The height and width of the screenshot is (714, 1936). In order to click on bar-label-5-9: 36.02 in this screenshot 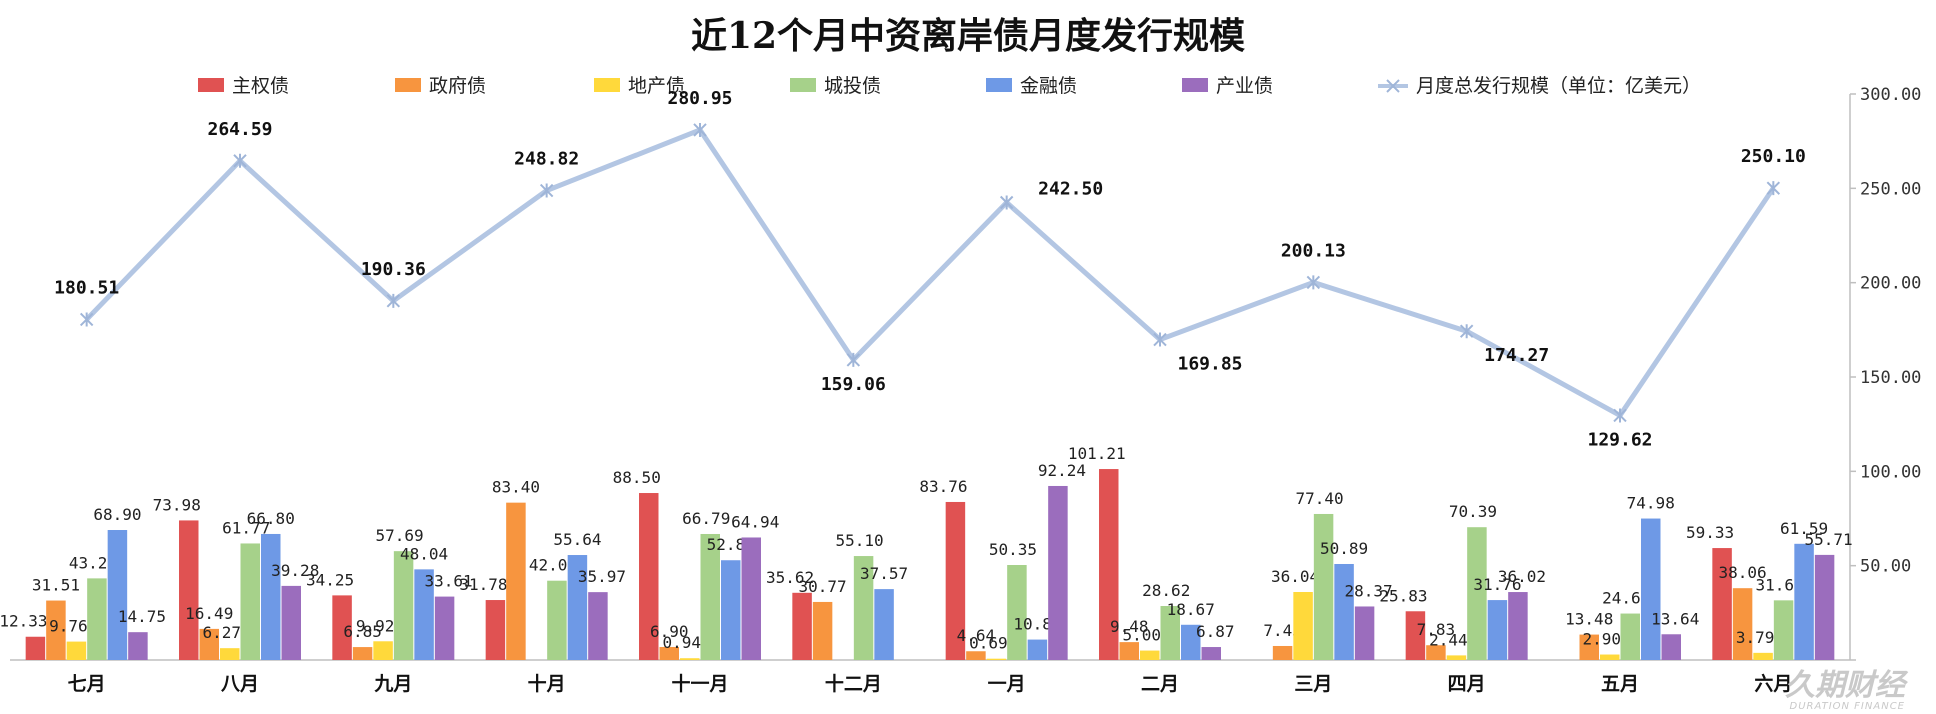, I will do `click(1522, 576)`.